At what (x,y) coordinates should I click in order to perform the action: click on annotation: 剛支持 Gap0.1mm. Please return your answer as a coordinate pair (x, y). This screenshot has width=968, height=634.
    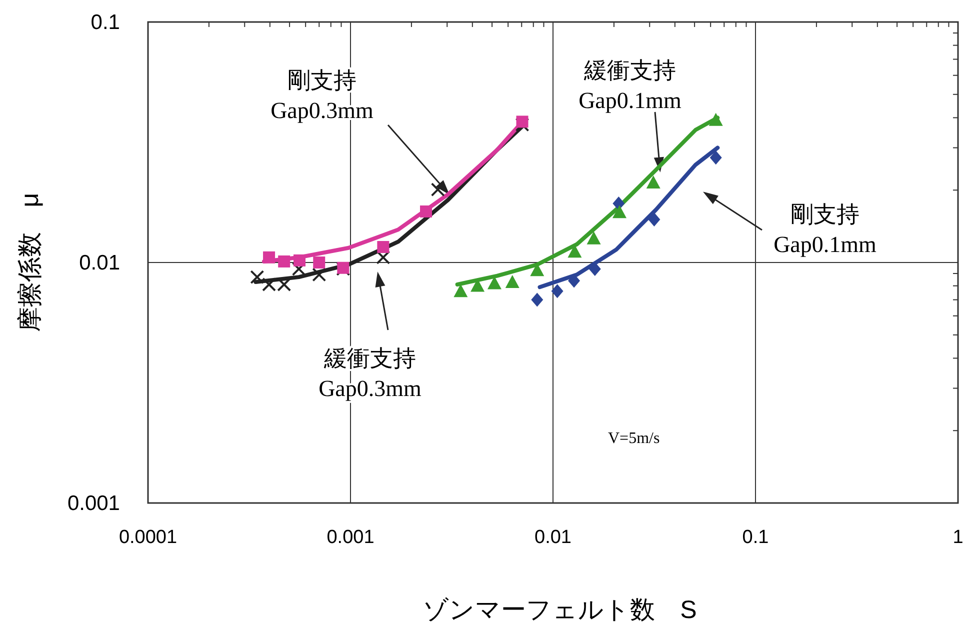
    Looking at the image, I should click on (825, 229).